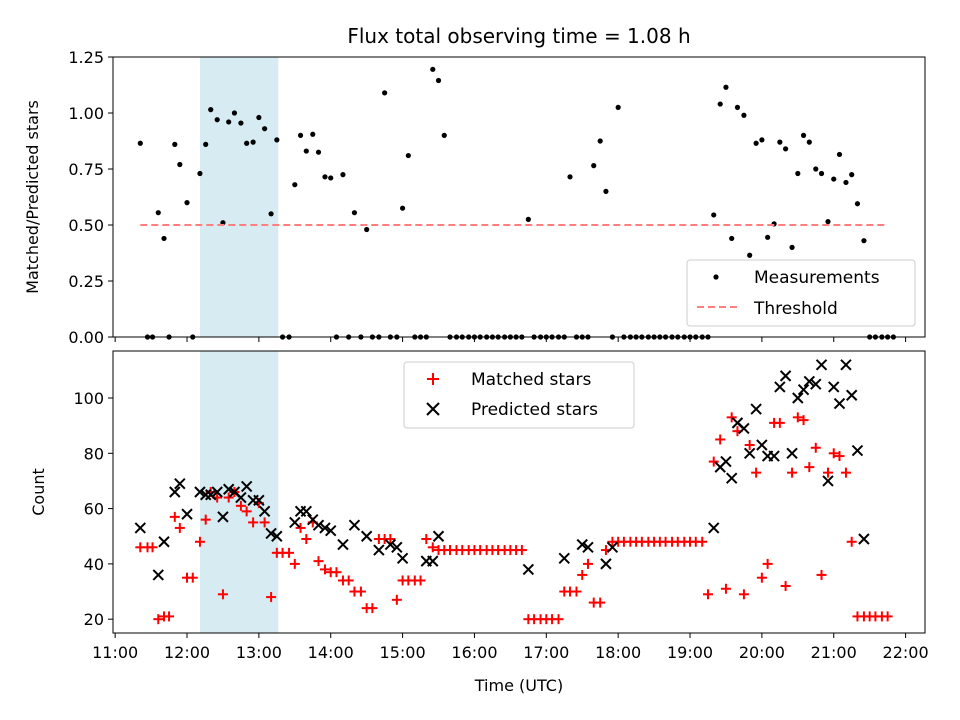 This screenshot has height=720, width=960. What do you see at coordinates (433, 409) in the screenshot?
I see `legend-predicted-marker` at bounding box center [433, 409].